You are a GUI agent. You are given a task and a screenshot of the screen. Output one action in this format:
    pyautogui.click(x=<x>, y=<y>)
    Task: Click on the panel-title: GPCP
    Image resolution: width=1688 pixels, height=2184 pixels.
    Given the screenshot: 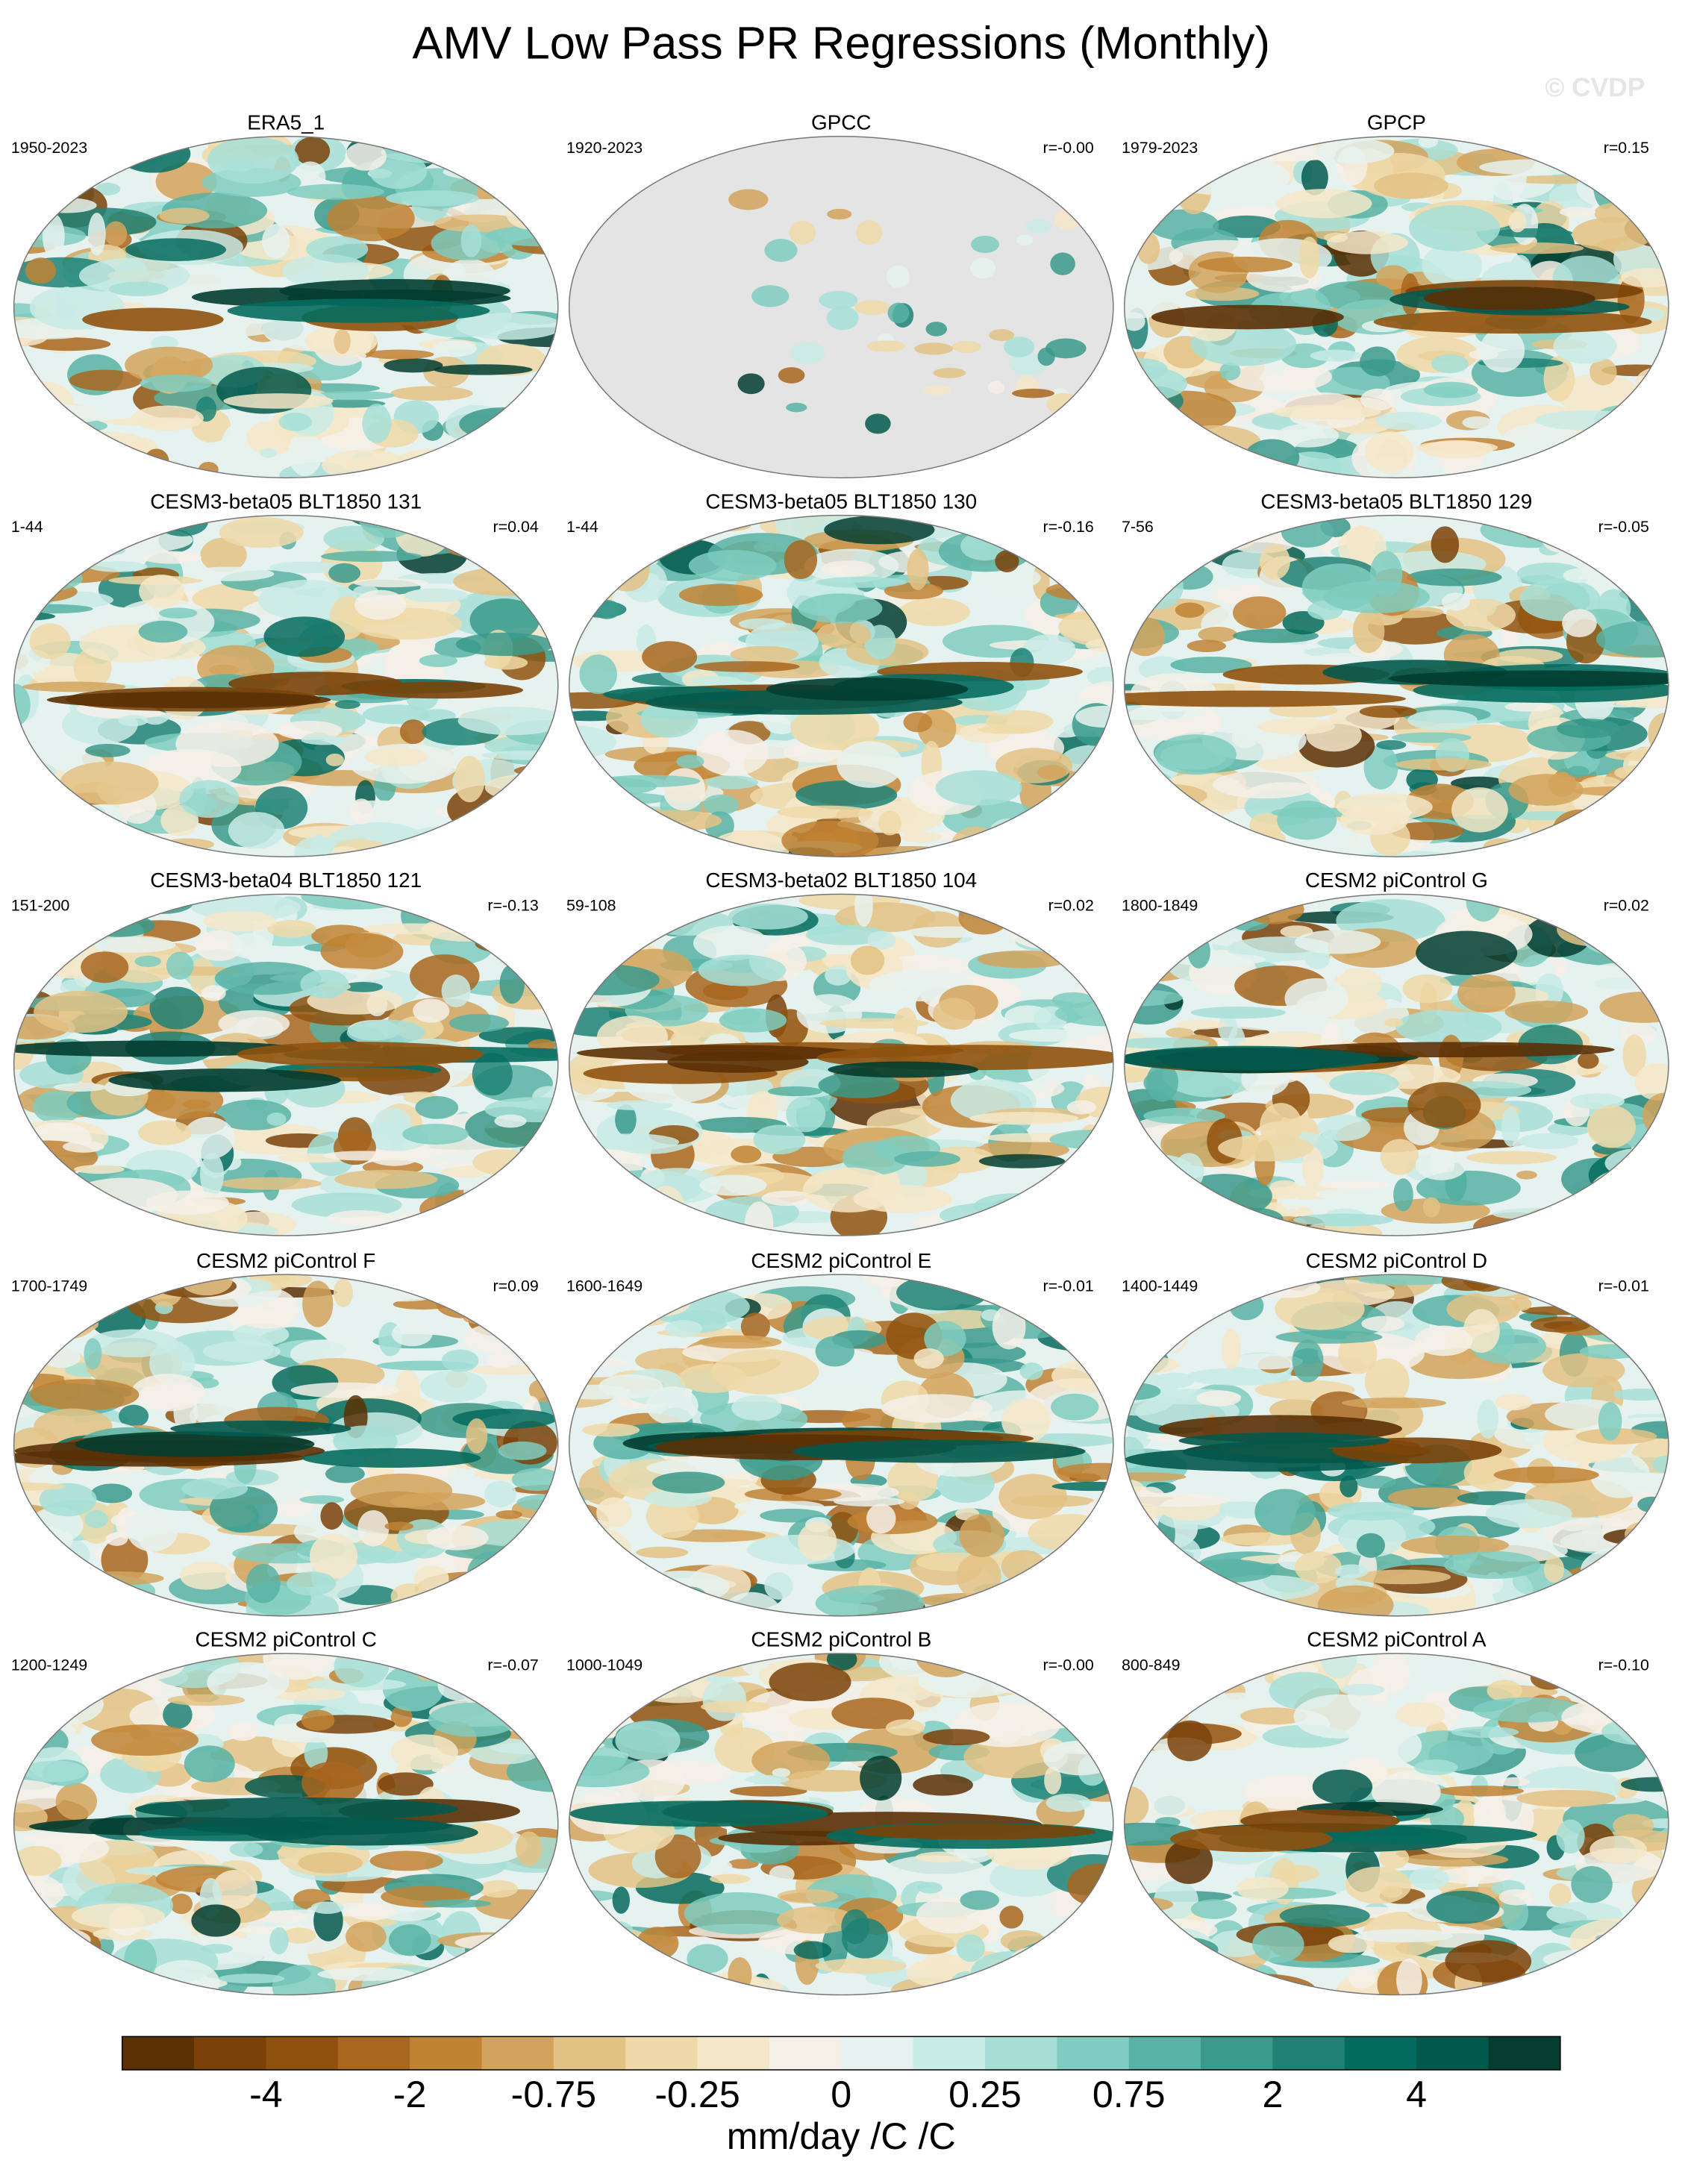 What is the action you would take?
    pyautogui.click(x=1396, y=122)
    